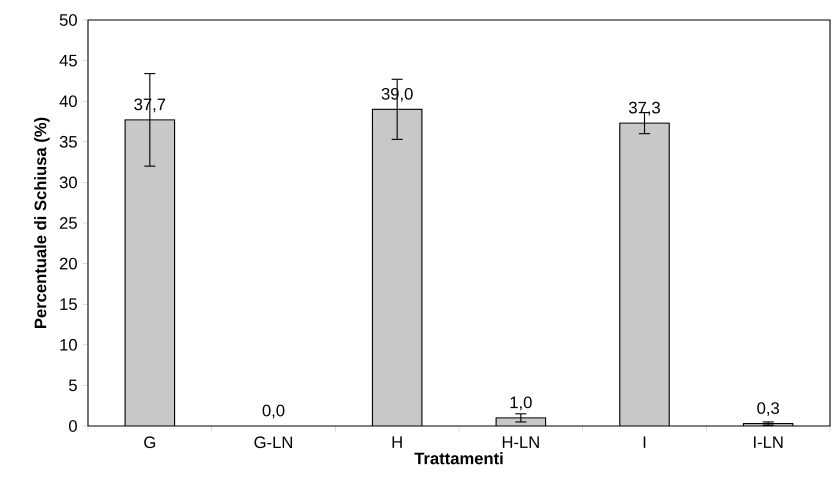  Describe the element at coordinates (644, 109) in the screenshot. I see `data-label: 37,3` at that location.